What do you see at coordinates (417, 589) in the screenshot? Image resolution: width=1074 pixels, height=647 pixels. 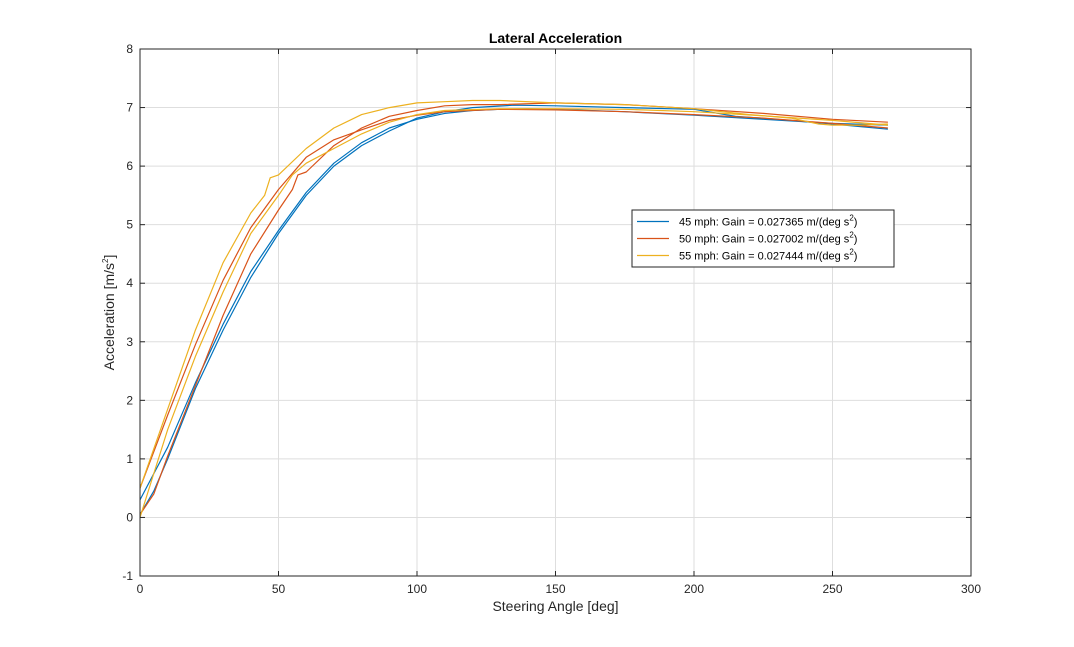 I see `x-tick-label: 100` at bounding box center [417, 589].